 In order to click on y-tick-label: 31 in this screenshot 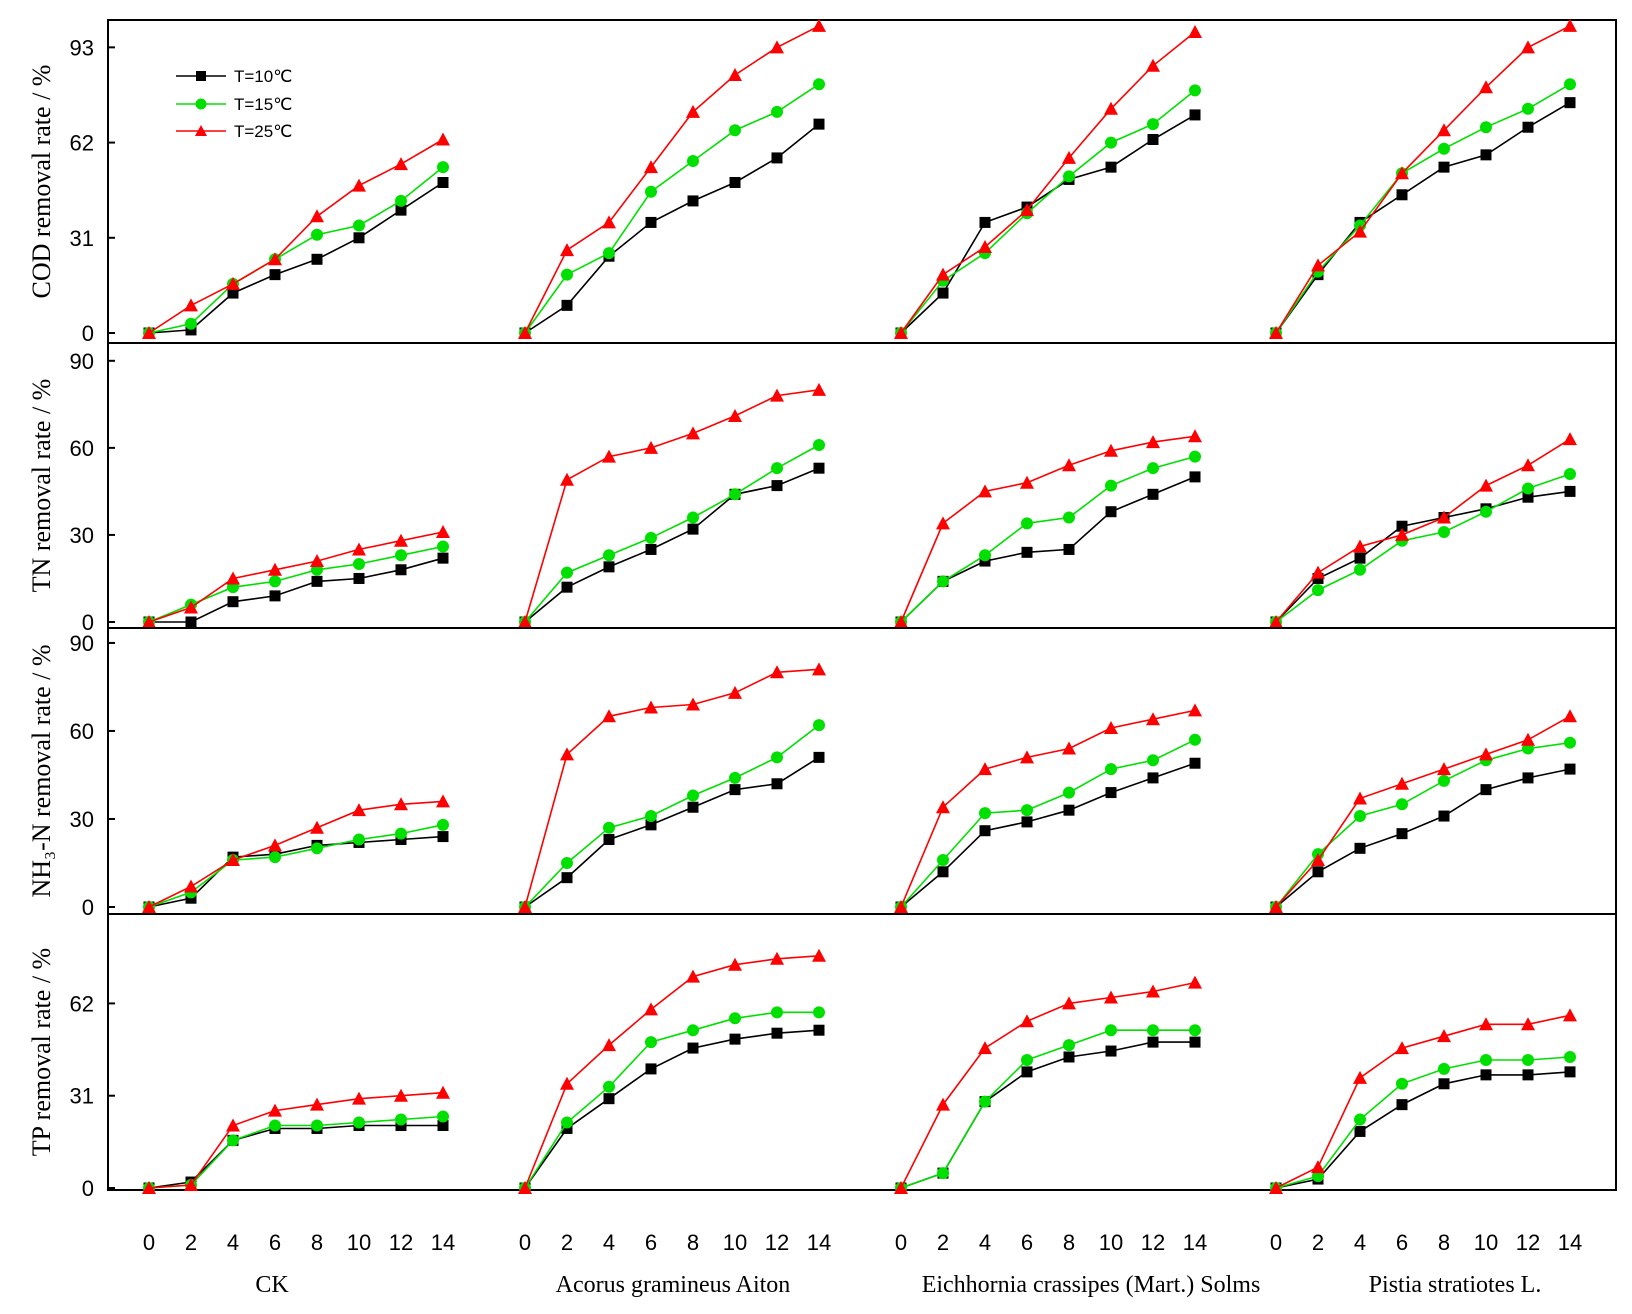, I will do `click(82, 238)`.